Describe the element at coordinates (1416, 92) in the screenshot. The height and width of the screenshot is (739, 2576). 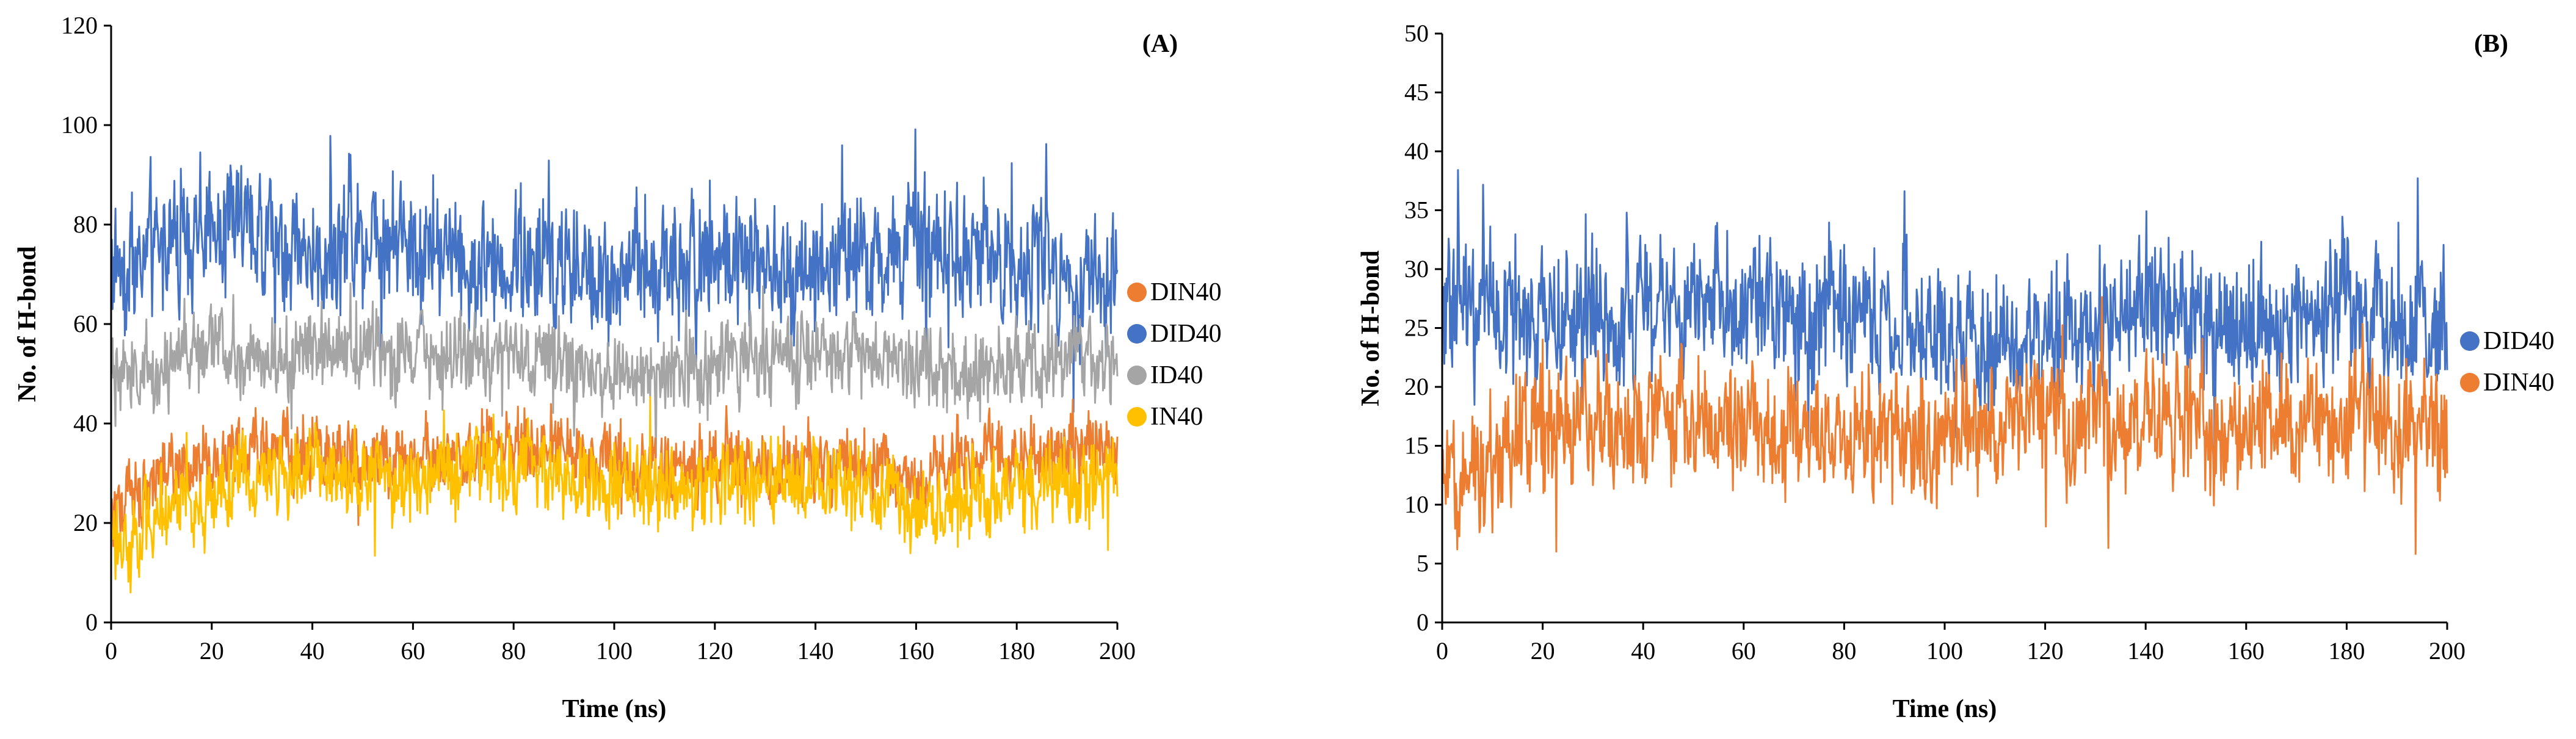
I see `y-tick-label: 45` at that location.